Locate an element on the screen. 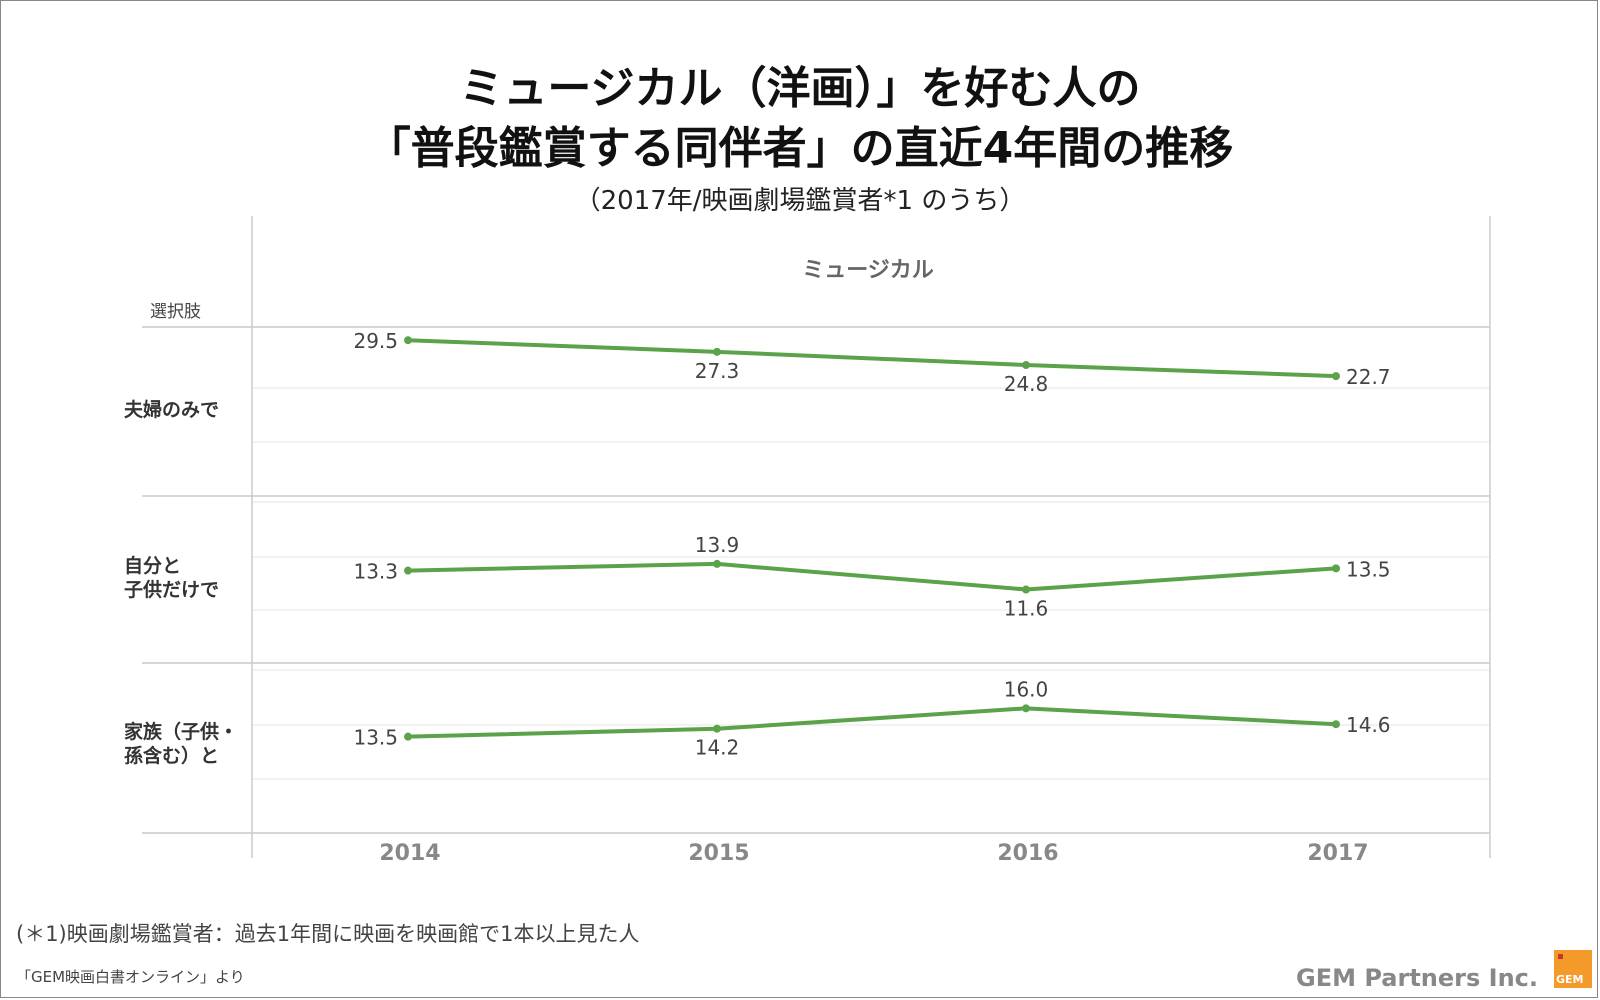 This screenshot has height=1000, width=1600. x-tick-label: 2015 is located at coordinates (718, 853).